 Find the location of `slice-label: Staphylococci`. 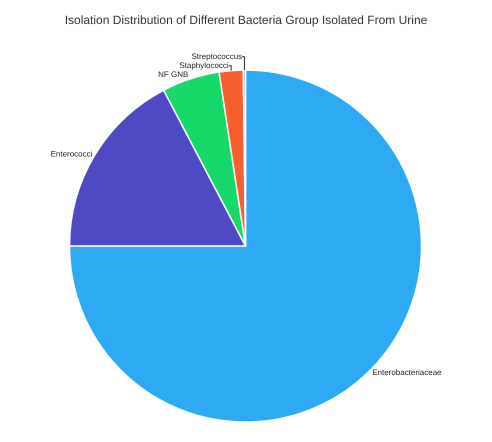

slice-label: Staphylococci is located at coordinates (204, 65).